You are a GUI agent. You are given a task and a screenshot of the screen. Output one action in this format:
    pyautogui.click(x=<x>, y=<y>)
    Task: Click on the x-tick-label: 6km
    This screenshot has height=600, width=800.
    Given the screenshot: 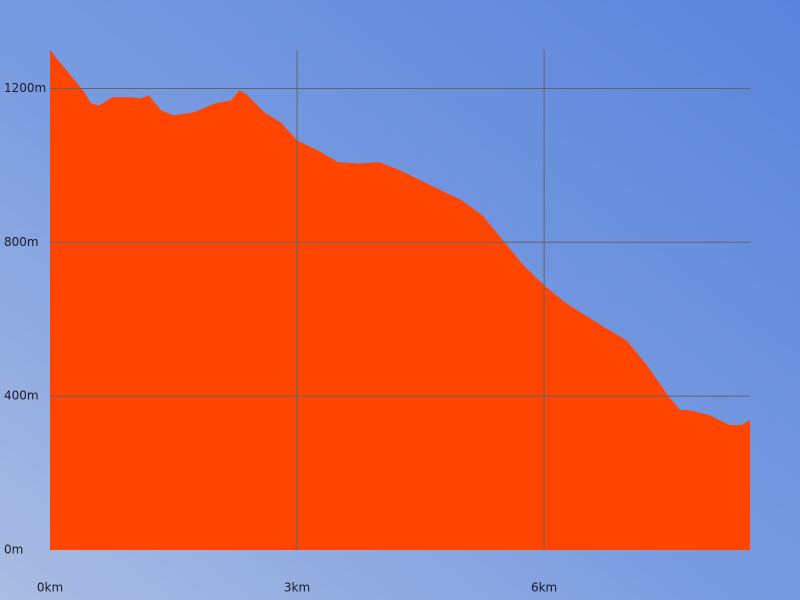 What is the action you would take?
    pyautogui.click(x=544, y=588)
    